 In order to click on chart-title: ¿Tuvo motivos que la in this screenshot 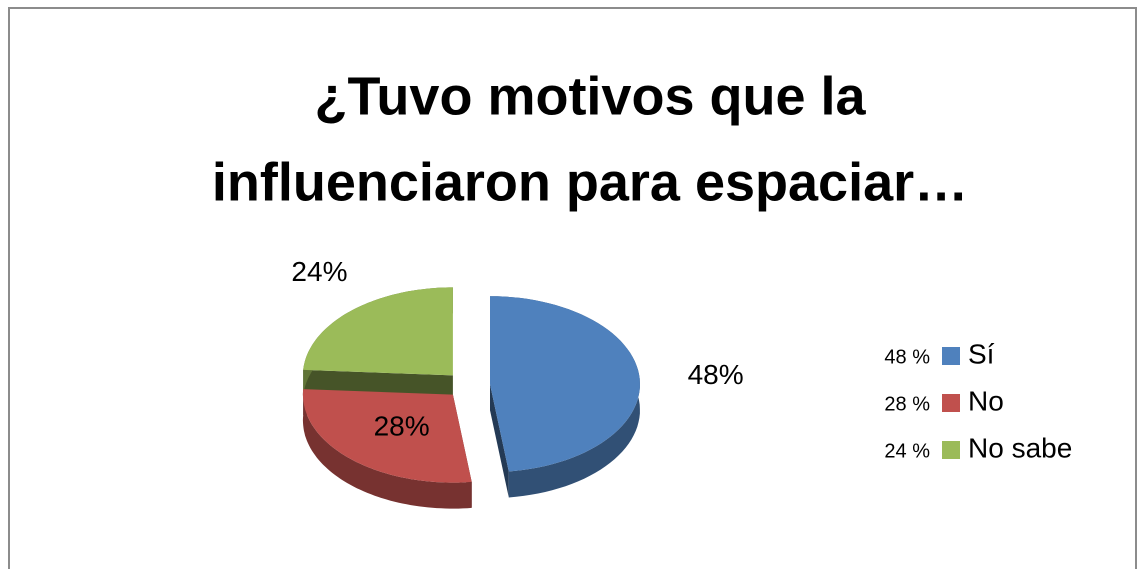, I will do `click(590, 96)`.